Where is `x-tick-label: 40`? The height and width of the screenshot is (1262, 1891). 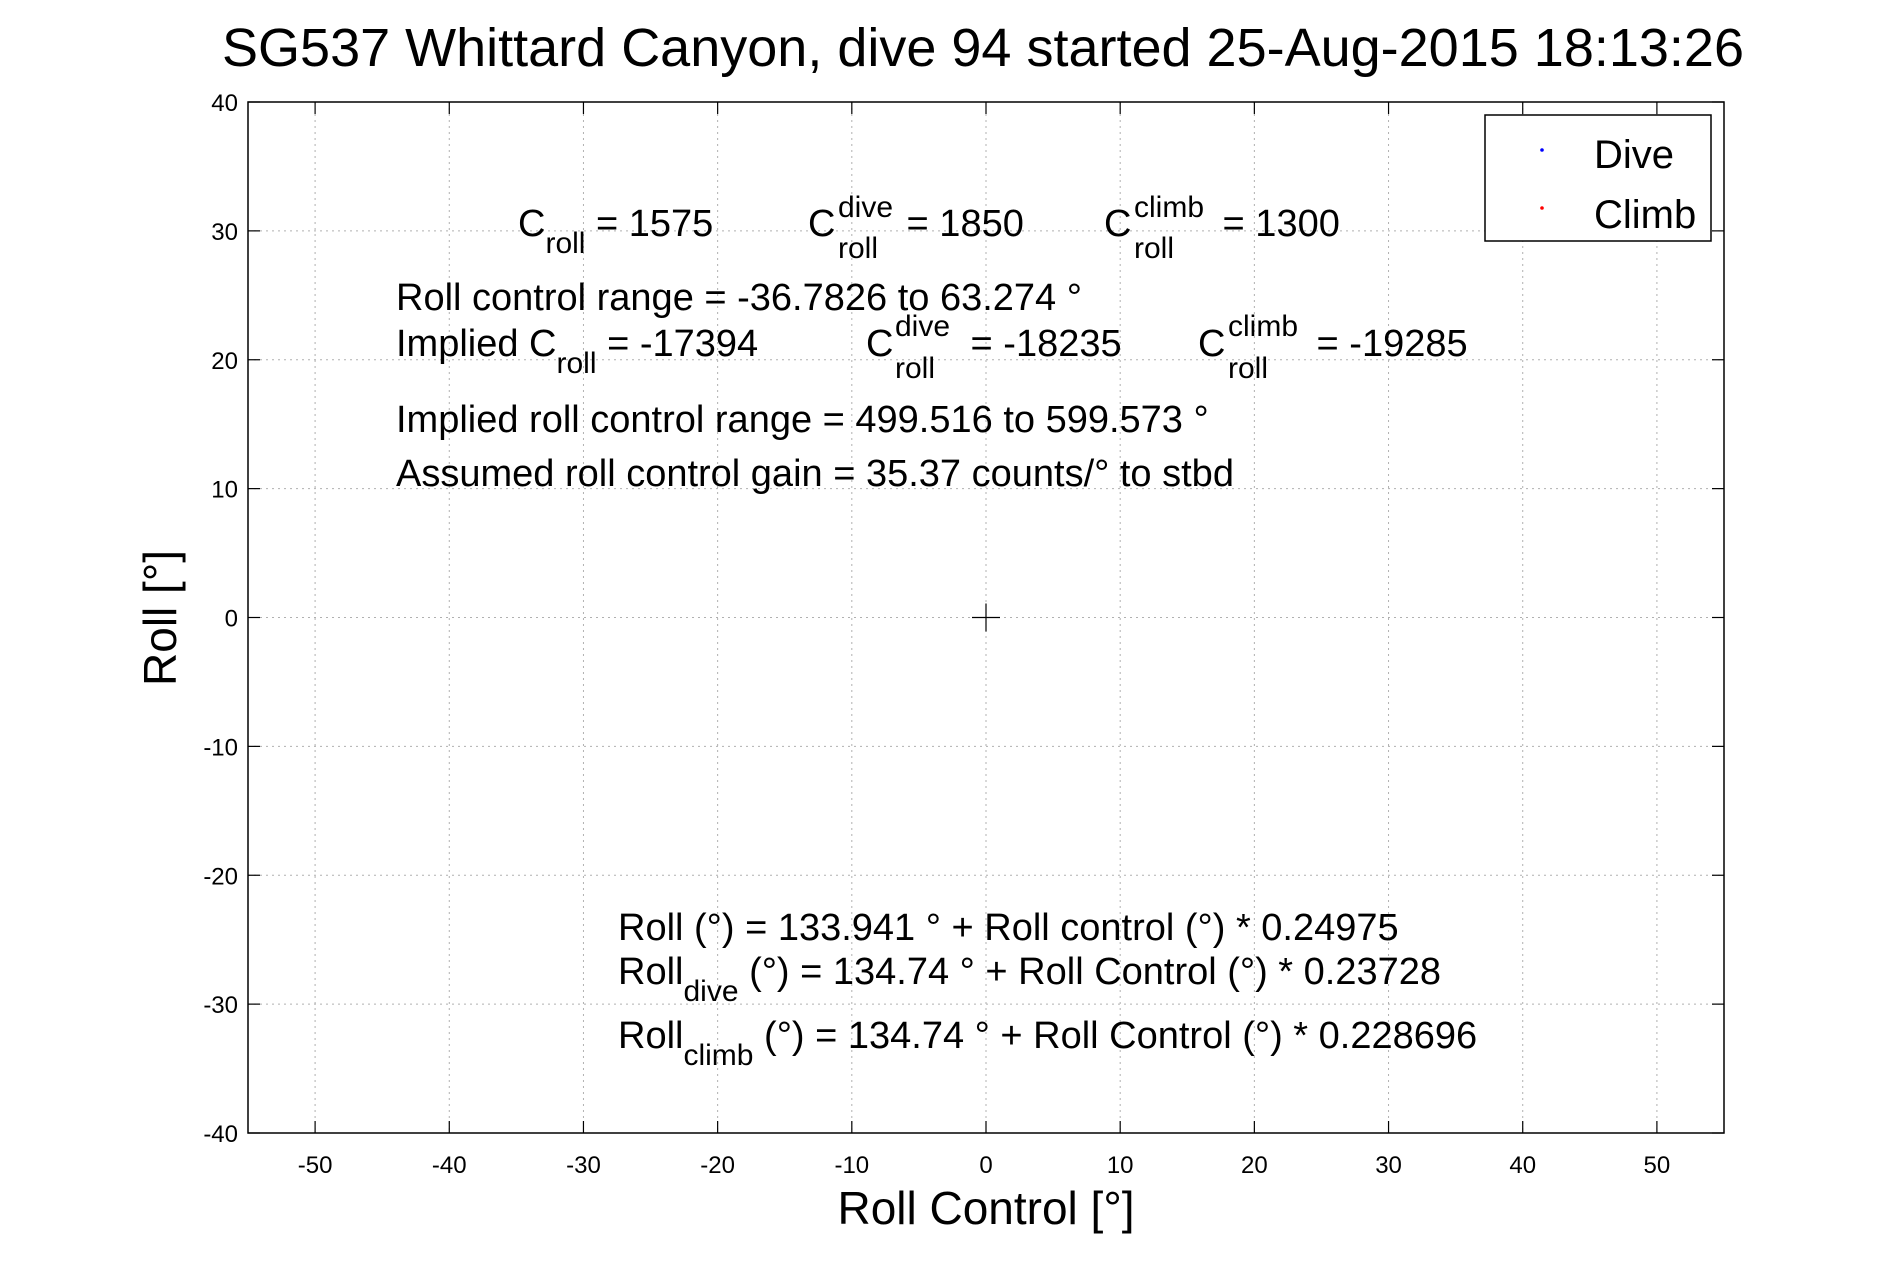 x-tick-label: 40 is located at coordinates (1522, 1165).